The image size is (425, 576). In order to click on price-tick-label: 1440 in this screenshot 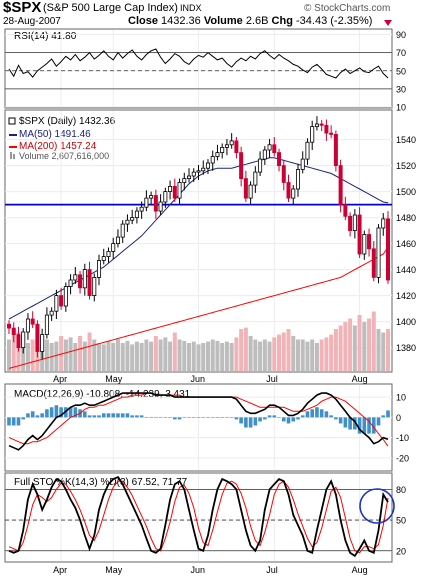, I will do `click(406, 270)`.